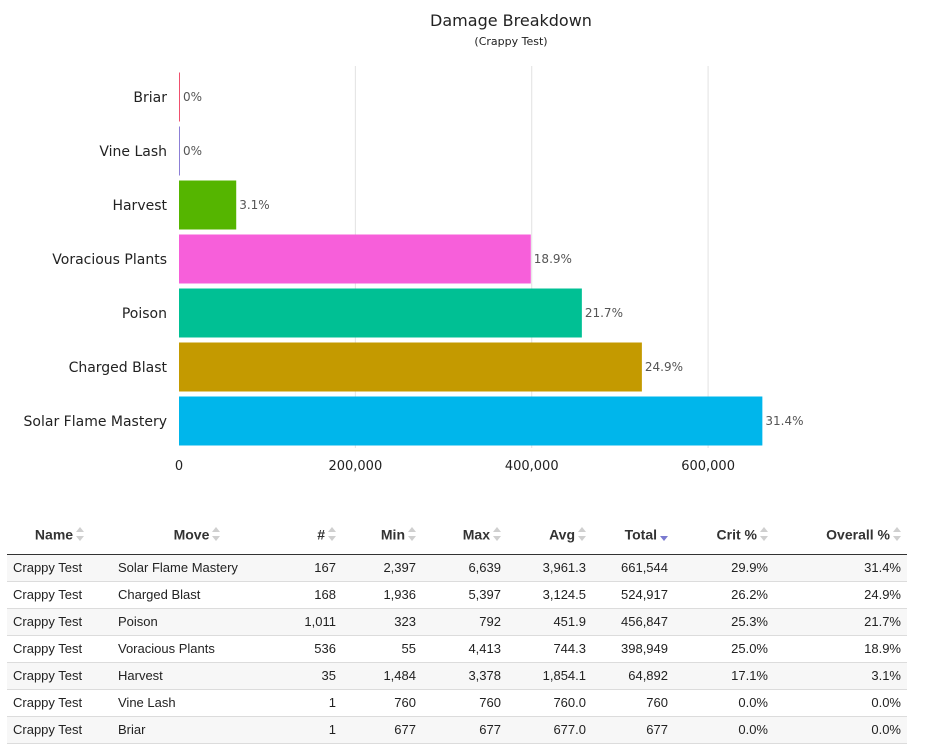 The height and width of the screenshot is (751, 929). I want to click on column-header-label: #, so click(321, 534).